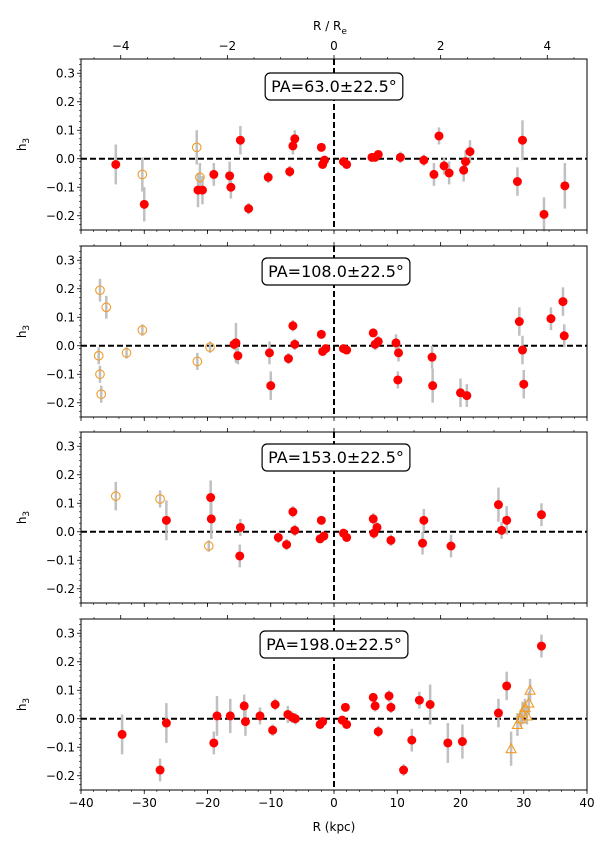 This screenshot has height=850, width=600. What do you see at coordinates (460, 803) in the screenshot?
I see `x-tick-label: 20` at bounding box center [460, 803].